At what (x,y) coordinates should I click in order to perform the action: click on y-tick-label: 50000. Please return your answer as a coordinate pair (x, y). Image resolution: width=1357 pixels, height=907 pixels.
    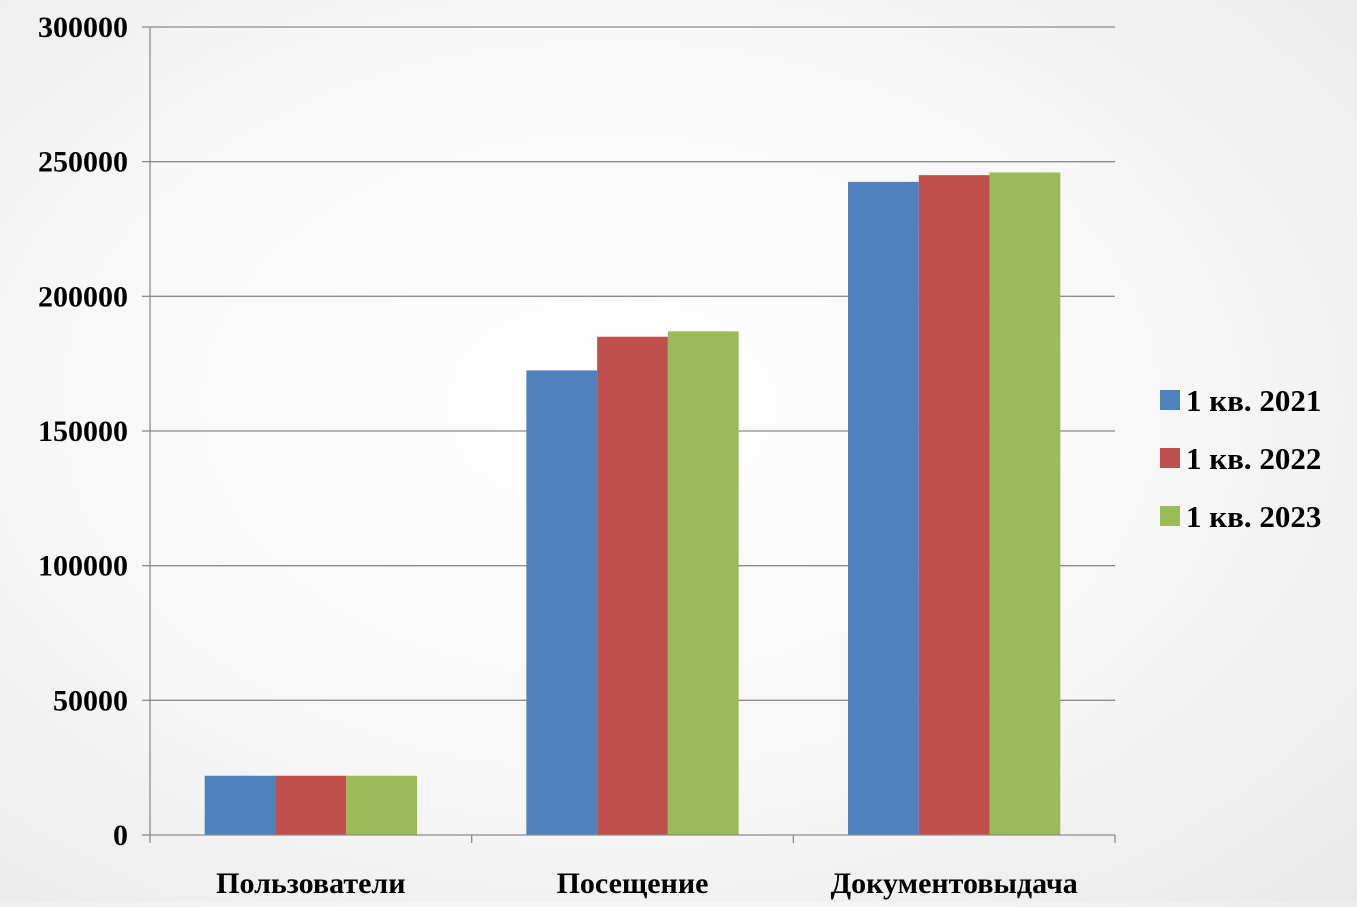
    Looking at the image, I should click on (90, 700).